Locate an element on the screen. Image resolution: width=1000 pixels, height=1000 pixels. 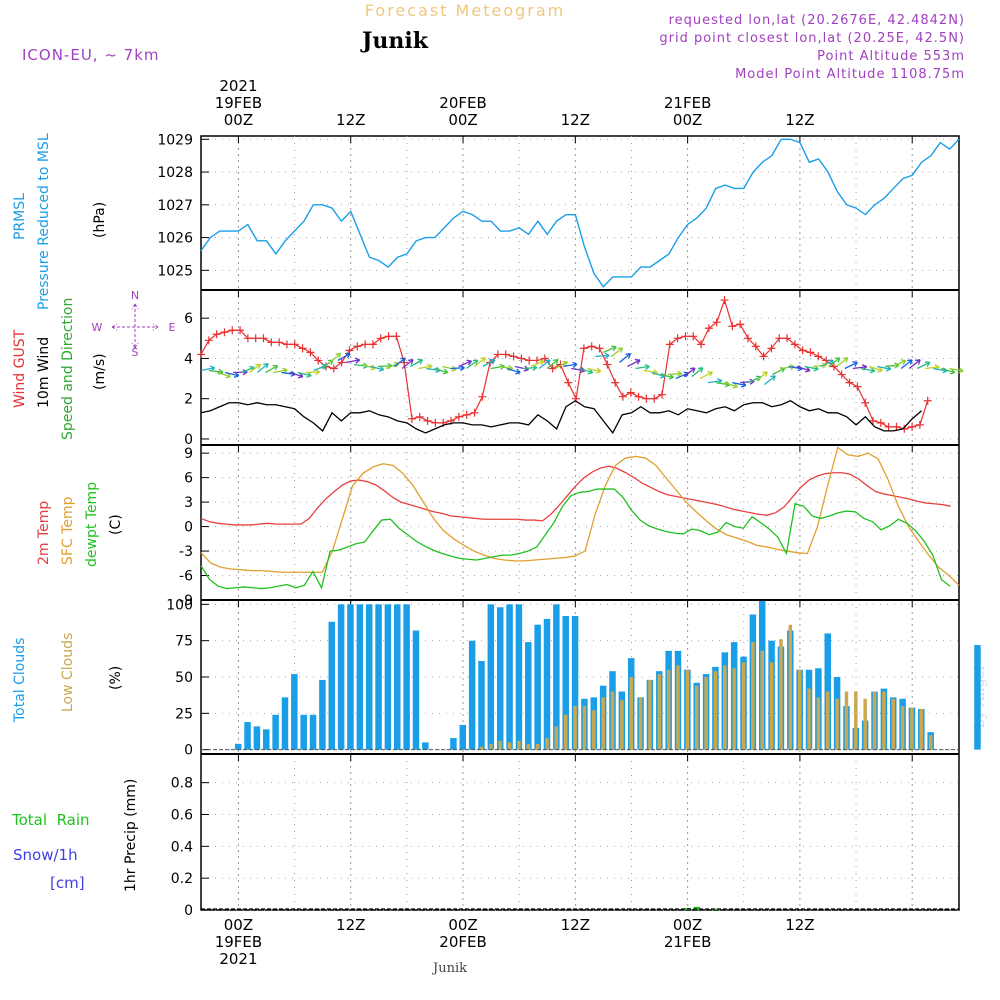
temp-2m-line is located at coordinates (575, 495).